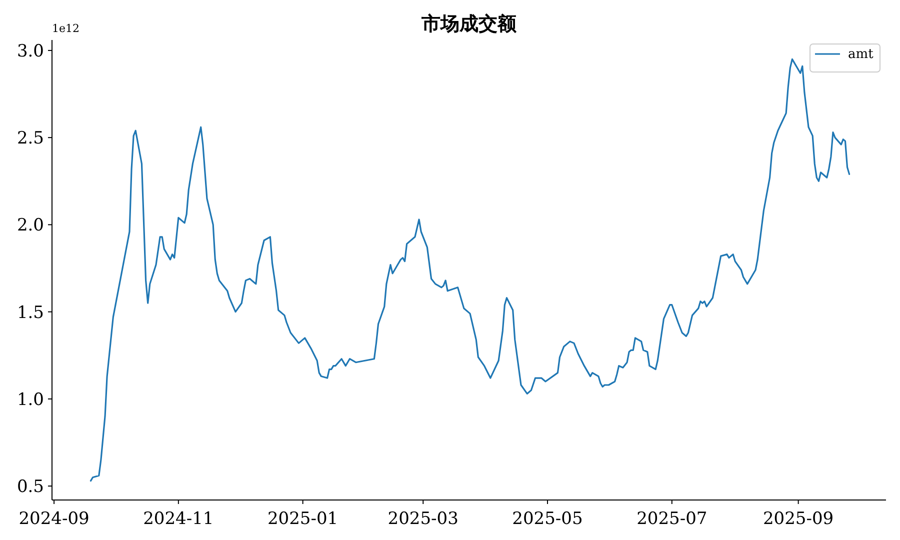  Describe the element at coordinates (30, 51) in the screenshot. I see `y-tick-label: 3.0` at that location.